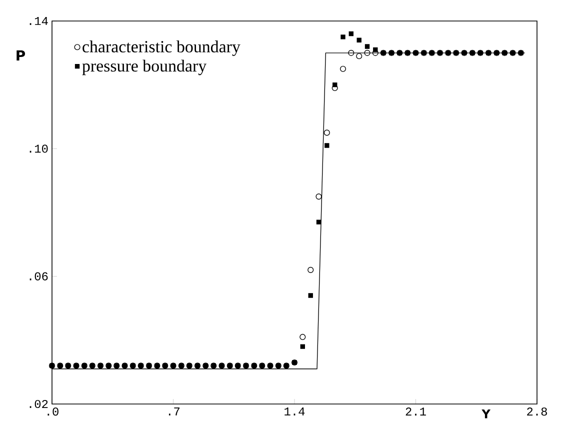  Describe the element at coordinates (174, 412) in the screenshot. I see `x-tick-label: .7` at that location.